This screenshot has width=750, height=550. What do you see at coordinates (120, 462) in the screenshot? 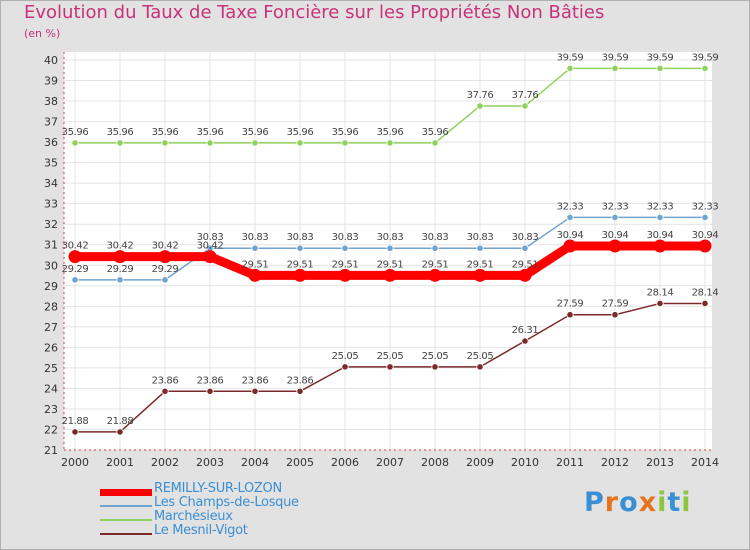
I see `x-tick-label: 2001` at bounding box center [120, 462].